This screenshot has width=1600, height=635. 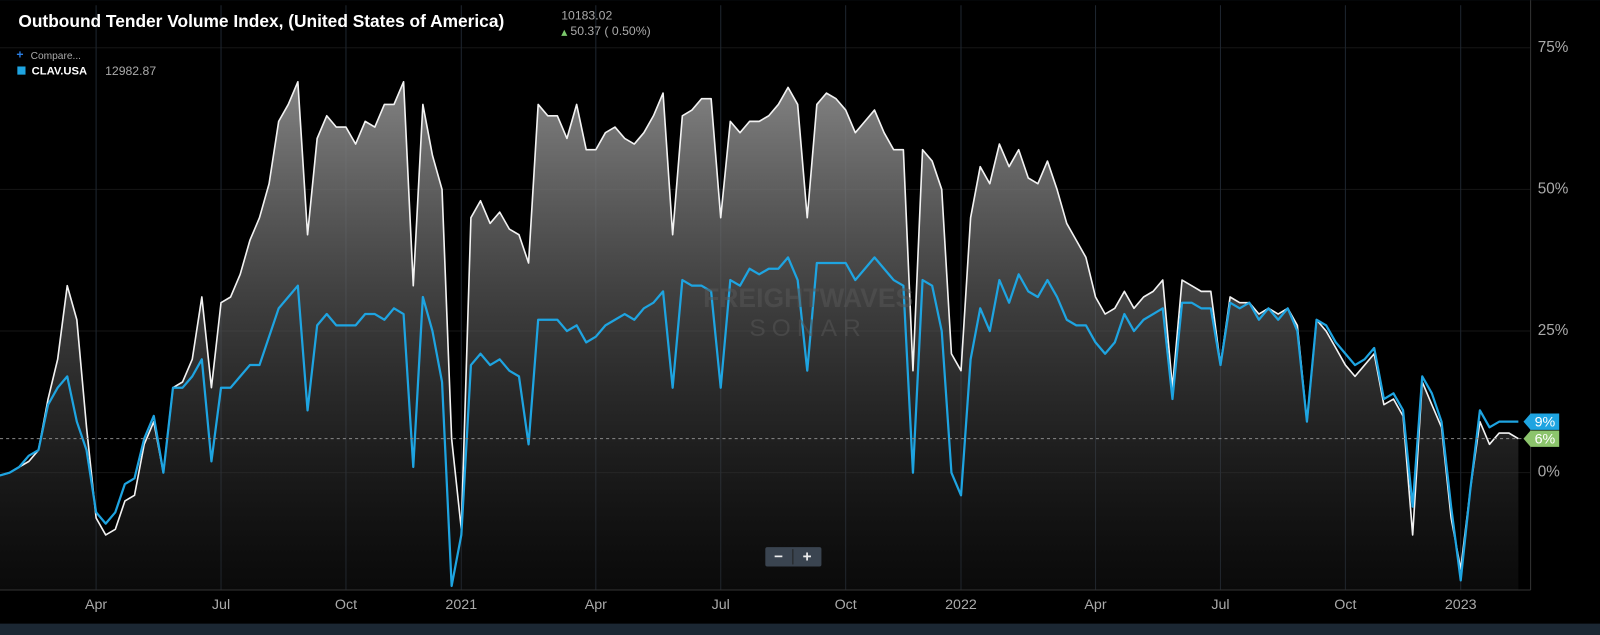 I want to click on zoom-in: +, so click(x=807, y=556).